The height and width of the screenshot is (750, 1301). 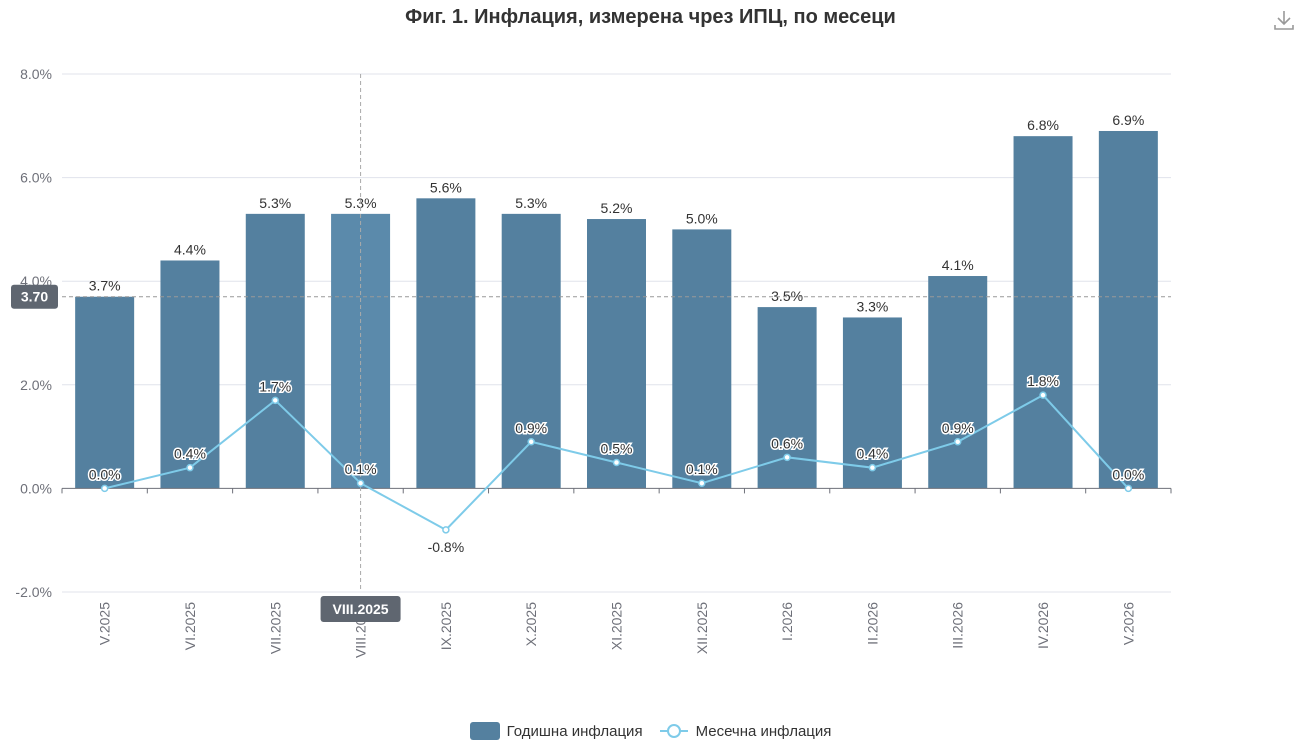 What do you see at coordinates (36, 74) in the screenshot?
I see `y-tick-label: 8.0%` at bounding box center [36, 74].